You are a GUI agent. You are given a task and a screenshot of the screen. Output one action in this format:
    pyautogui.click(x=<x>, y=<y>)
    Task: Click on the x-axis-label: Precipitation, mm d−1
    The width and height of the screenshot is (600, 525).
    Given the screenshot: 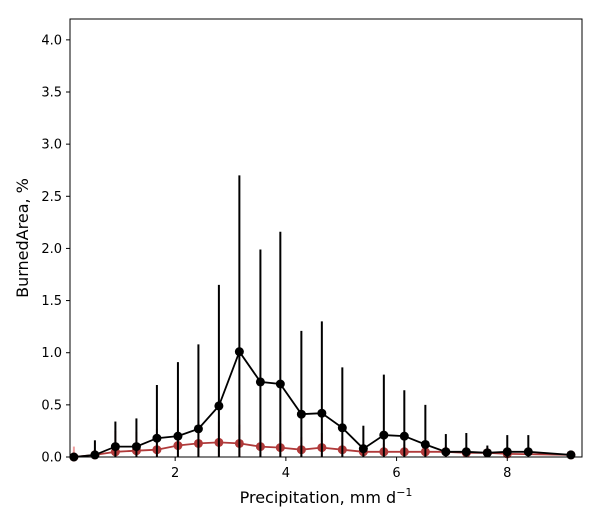 What is the action you would take?
    pyautogui.click(x=326, y=496)
    